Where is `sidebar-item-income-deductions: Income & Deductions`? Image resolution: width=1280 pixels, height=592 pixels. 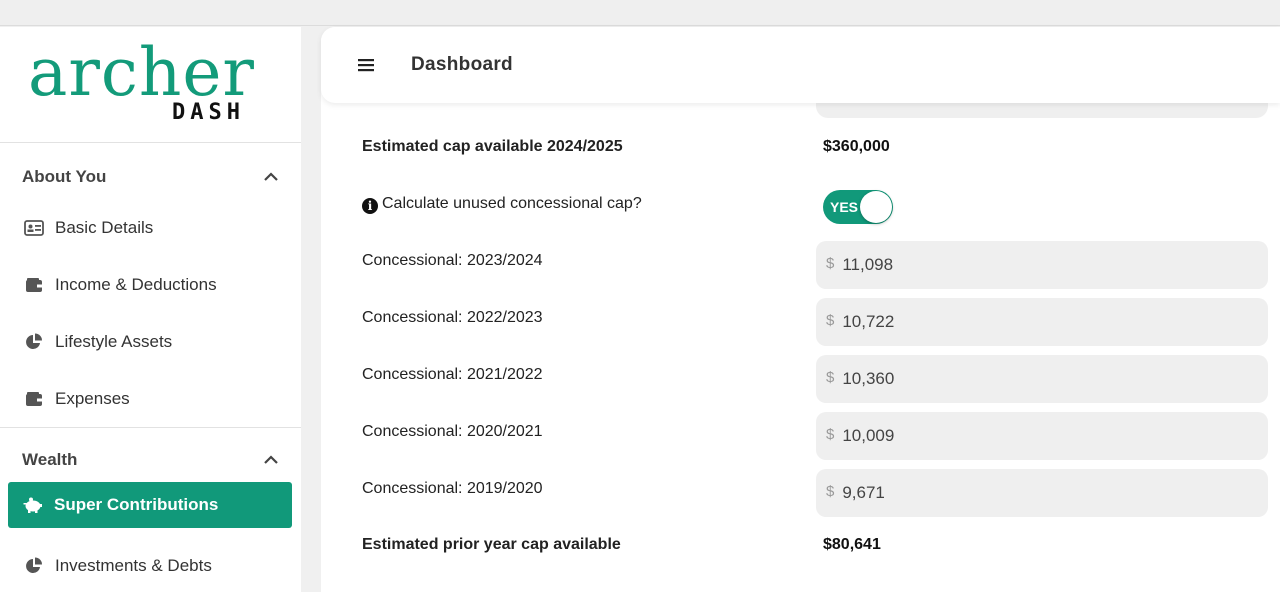
sidebar-item-income-deductions: Income & Deductions is located at coordinates (150, 284).